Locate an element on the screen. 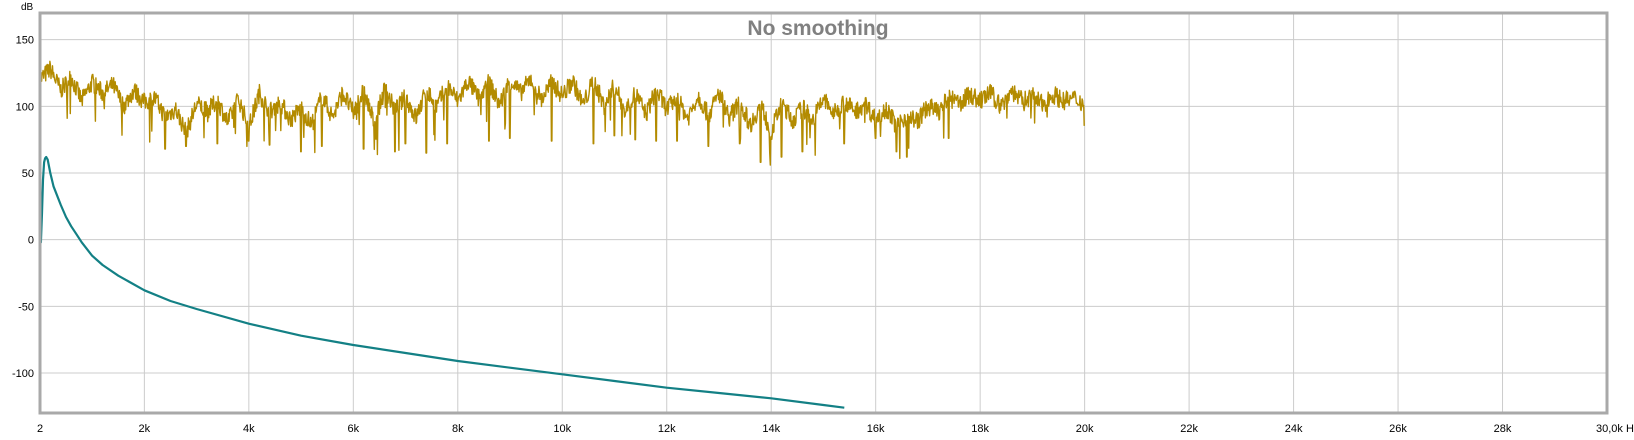 This screenshot has width=1634, height=440. x-tick-label: 2 is located at coordinates (40, 429).